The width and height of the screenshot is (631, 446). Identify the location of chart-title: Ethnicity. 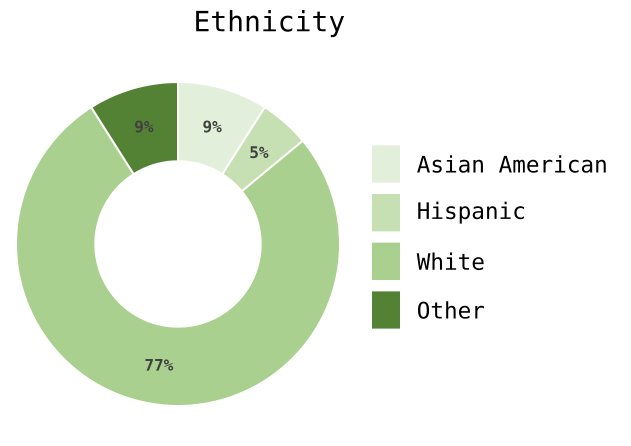
(270, 24).